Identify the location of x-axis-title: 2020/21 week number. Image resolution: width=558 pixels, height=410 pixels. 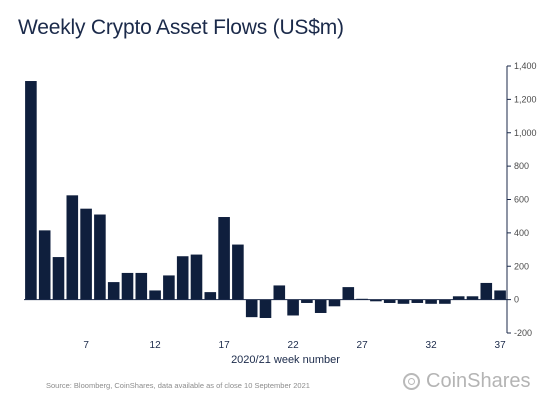
(285, 360).